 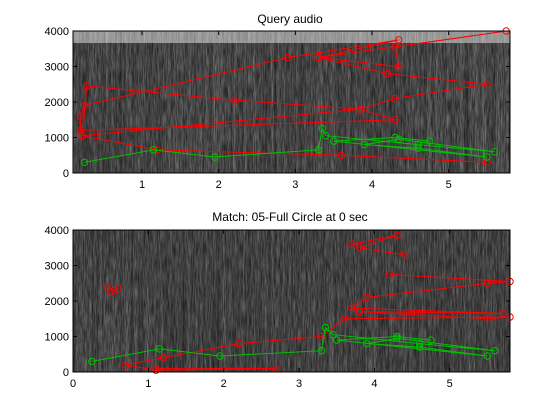 What do you see at coordinates (57, 267) in the screenshot?
I see `match-ytick-label: 3000` at bounding box center [57, 267].